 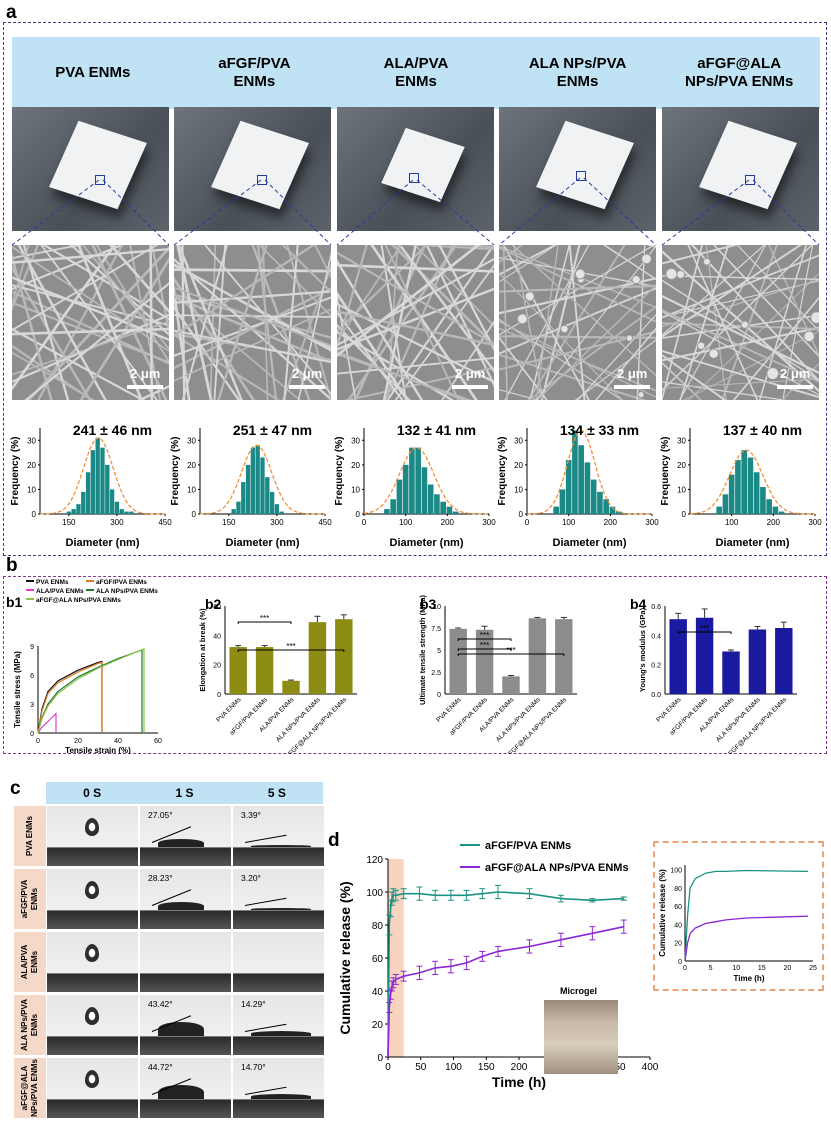 What do you see at coordinates (14, 602) in the screenshot?
I see `panel-label-b1: b1` at bounding box center [14, 602].